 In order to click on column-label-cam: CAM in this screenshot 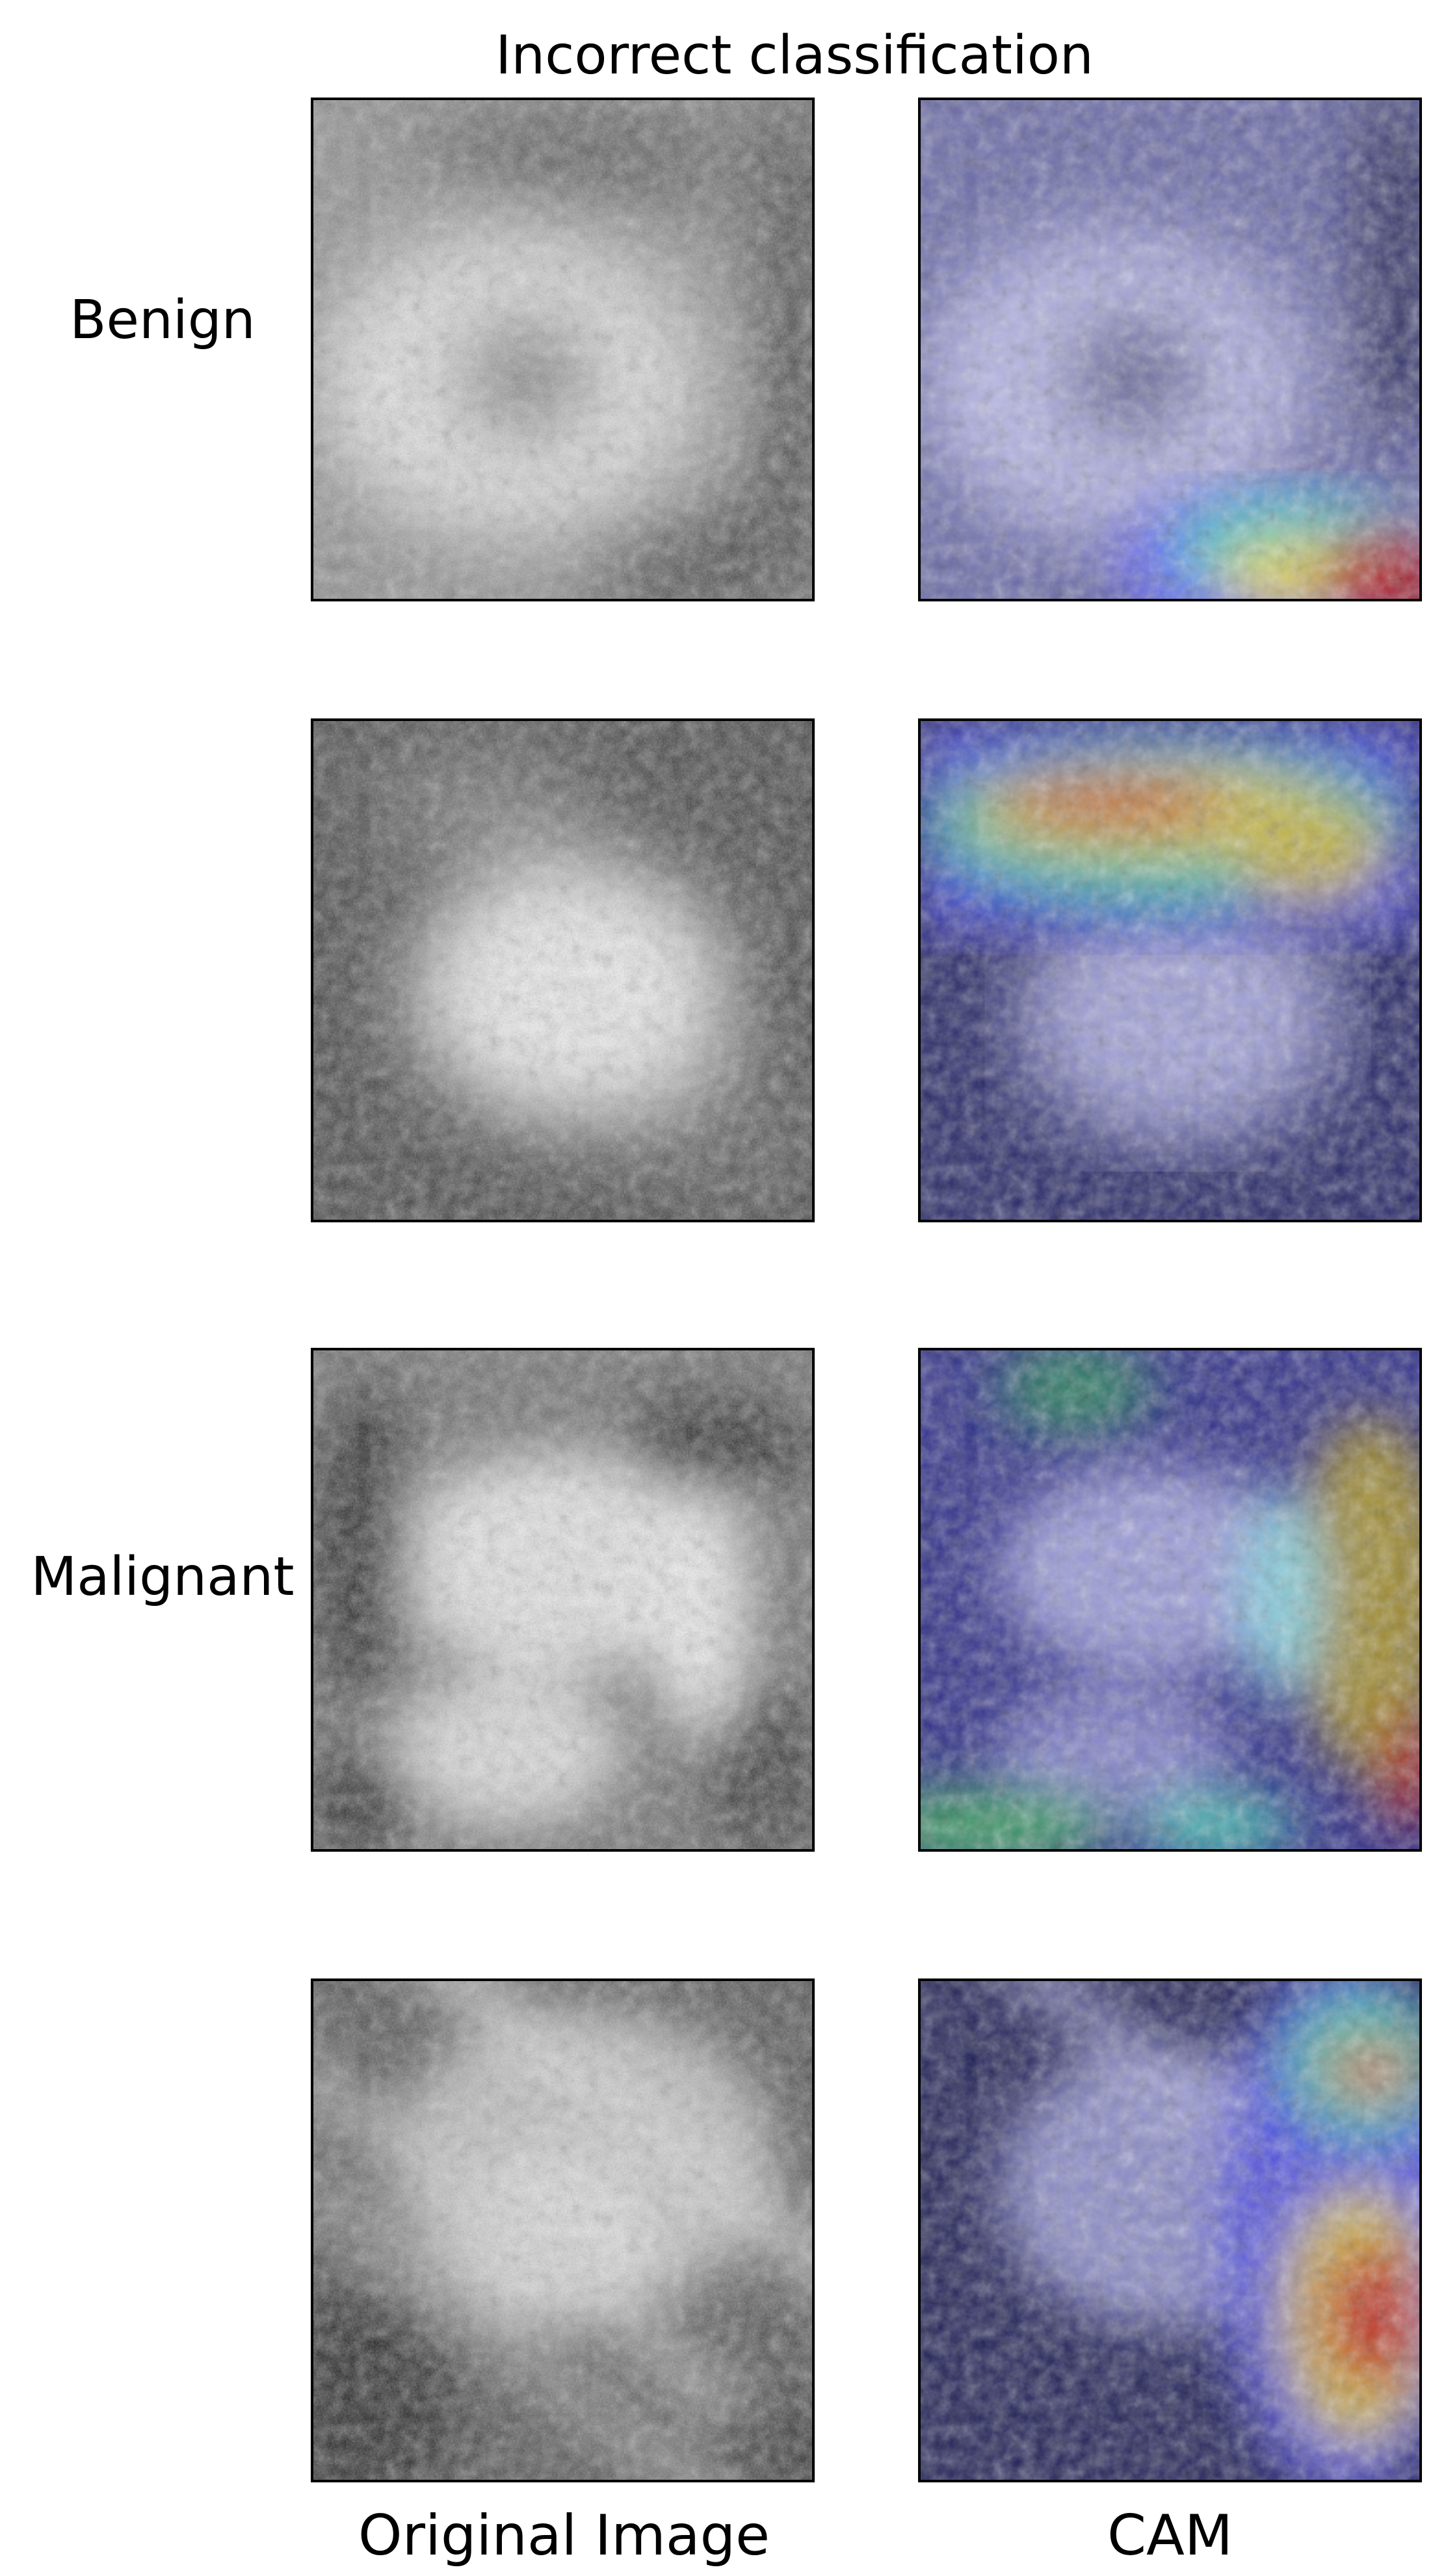, I will do `click(1170, 2535)`.